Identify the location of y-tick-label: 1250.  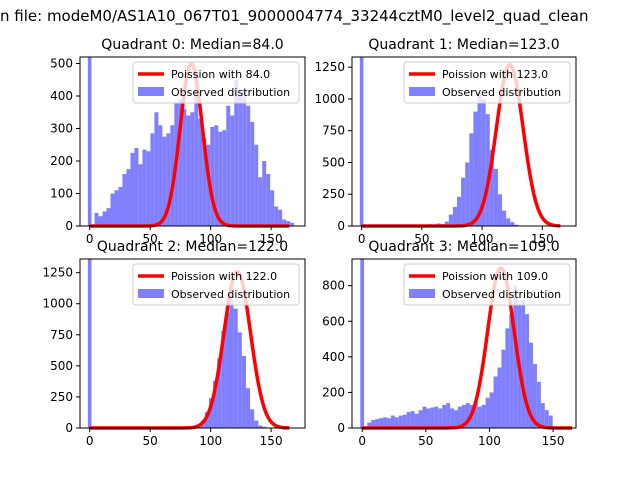
(57, 273).